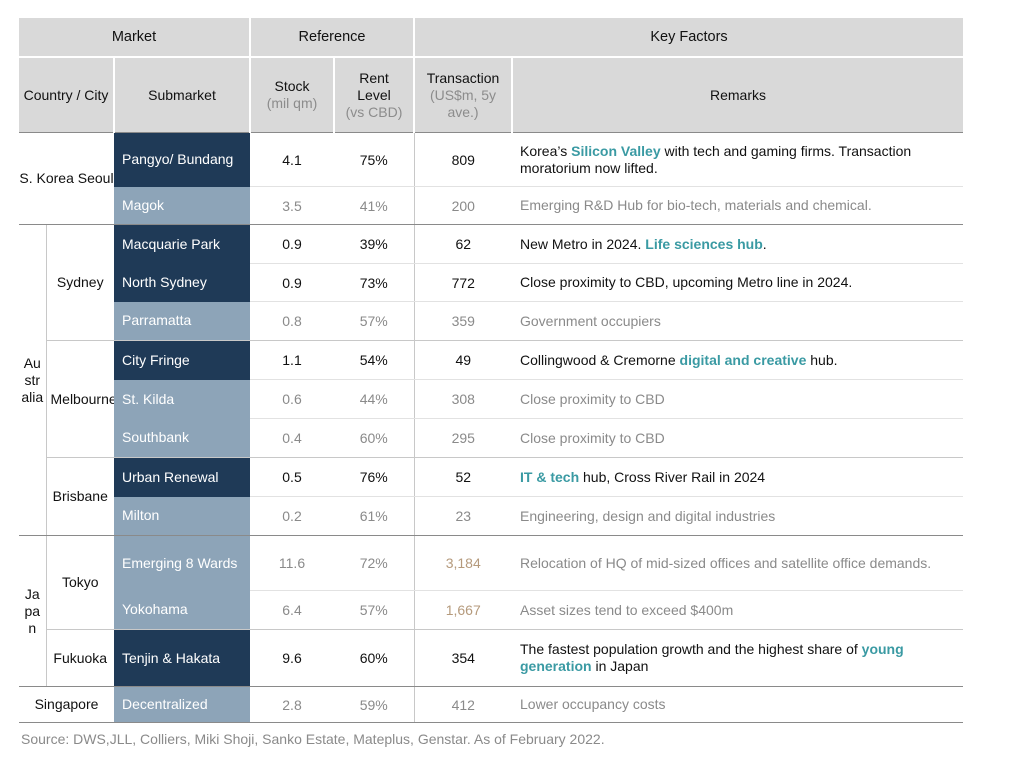 The width and height of the screenshot is (1024, 758). I want to click on stock-cell: 0.8, so click(292, 321).